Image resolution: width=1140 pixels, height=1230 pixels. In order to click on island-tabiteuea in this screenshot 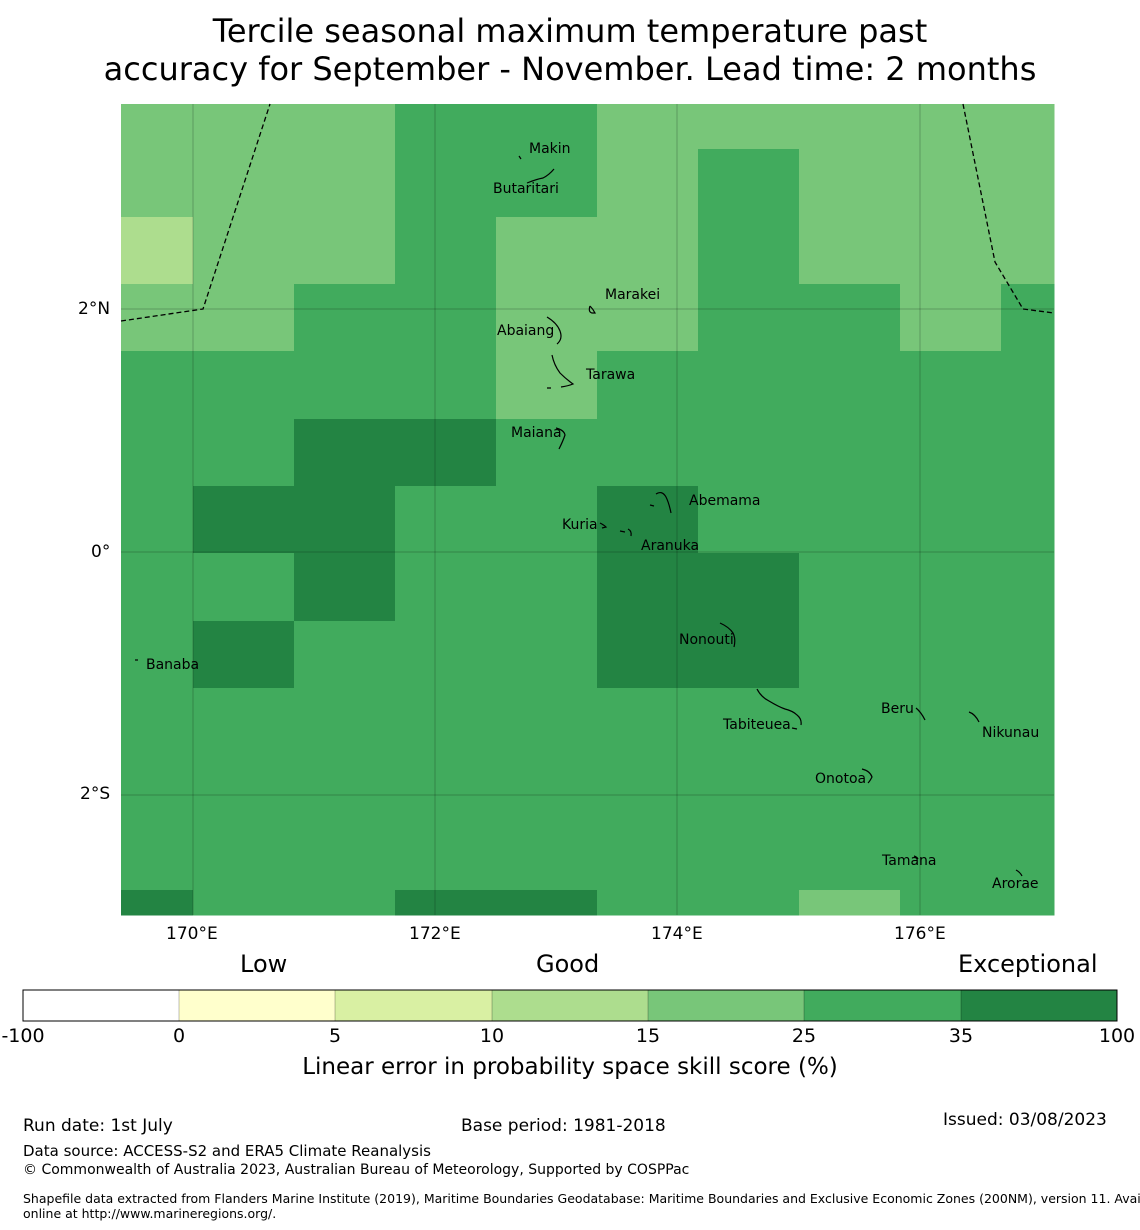, I will do `click(779, 709)`.